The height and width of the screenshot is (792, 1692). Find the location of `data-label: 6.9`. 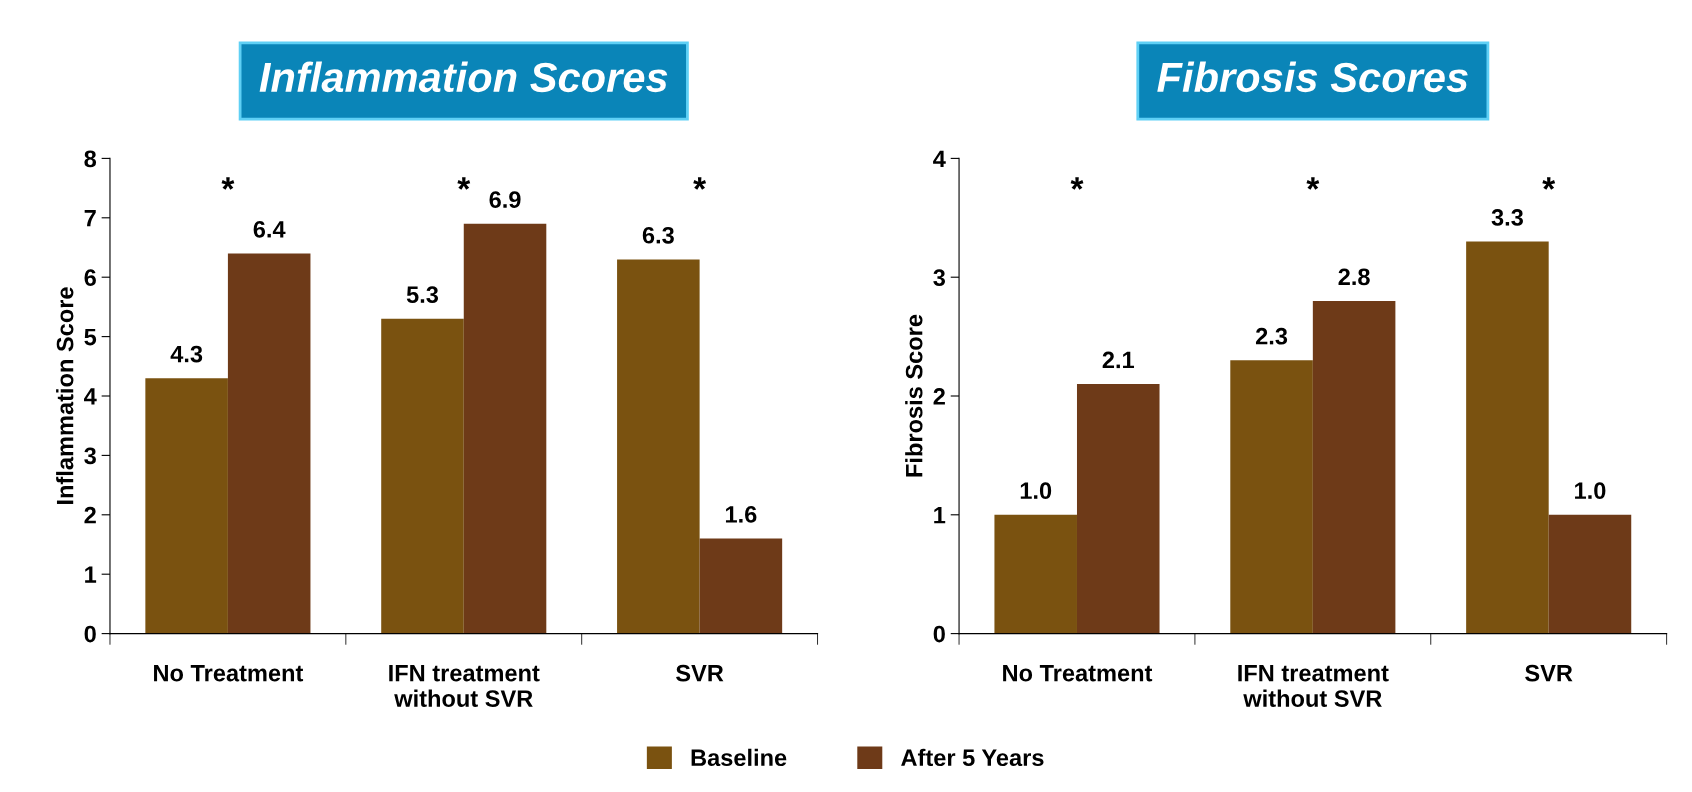

data-label: 6.9 is located at coordinates (505, 199).